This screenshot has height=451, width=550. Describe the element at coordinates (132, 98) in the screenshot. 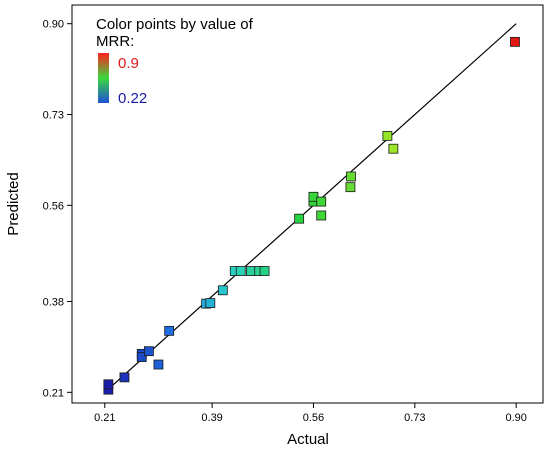

I see `legend-min-label: 0.22` at that location.